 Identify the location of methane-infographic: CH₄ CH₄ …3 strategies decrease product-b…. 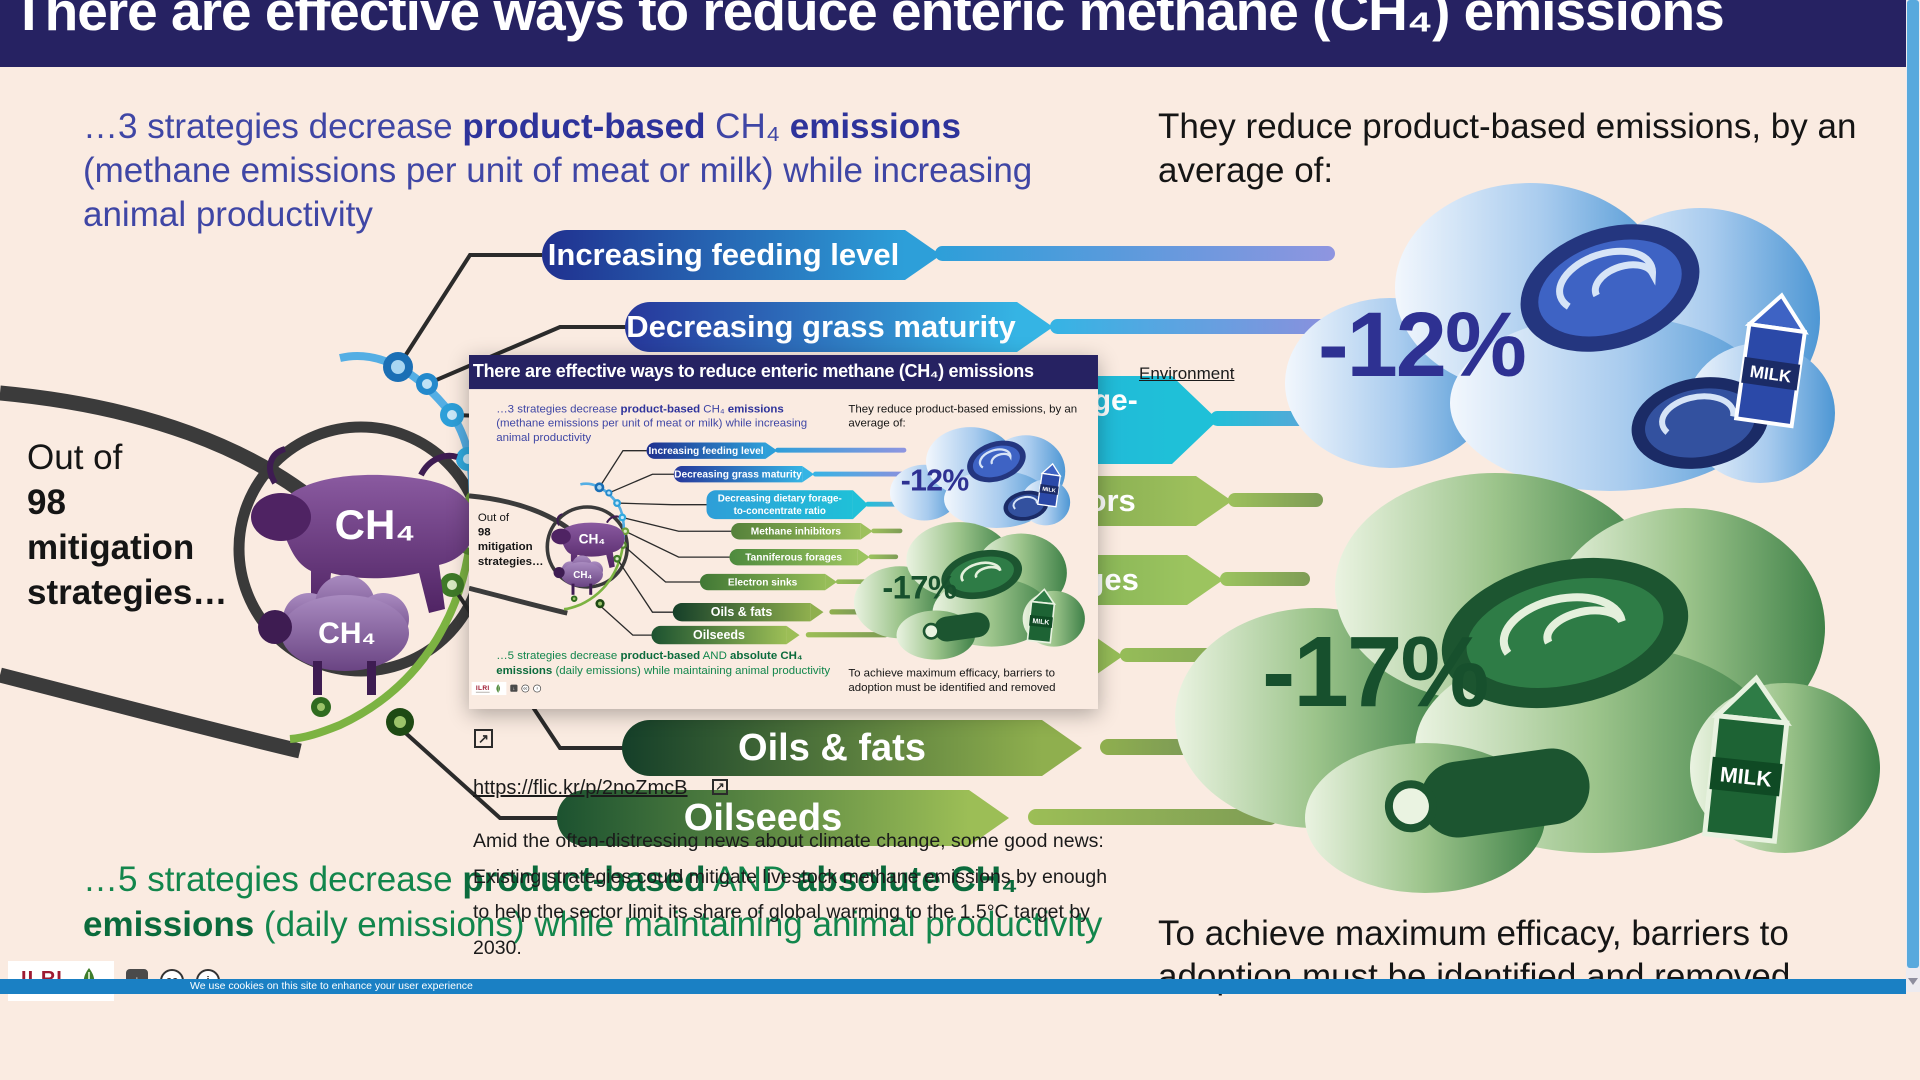
(783, 532).